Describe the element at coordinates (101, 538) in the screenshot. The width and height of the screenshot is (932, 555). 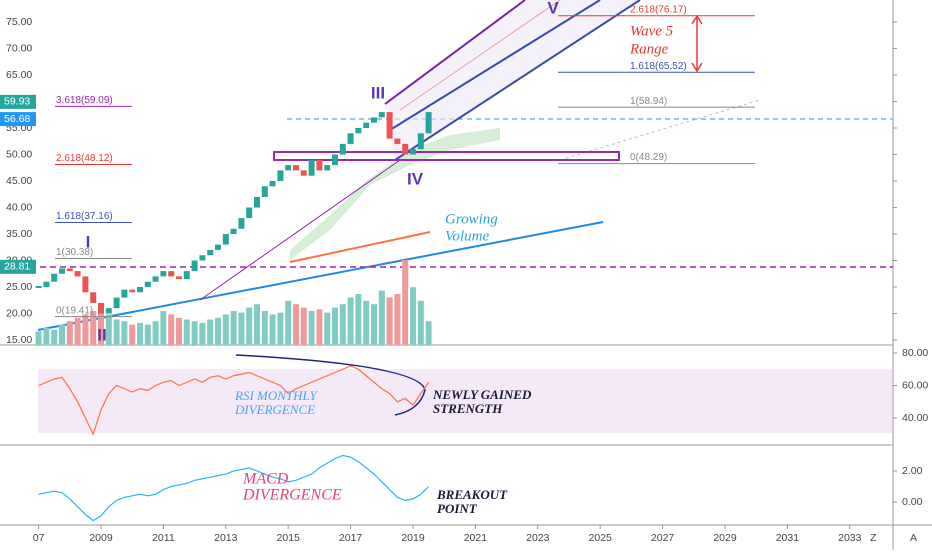
I see `x-tick-label: 2009` at that location.